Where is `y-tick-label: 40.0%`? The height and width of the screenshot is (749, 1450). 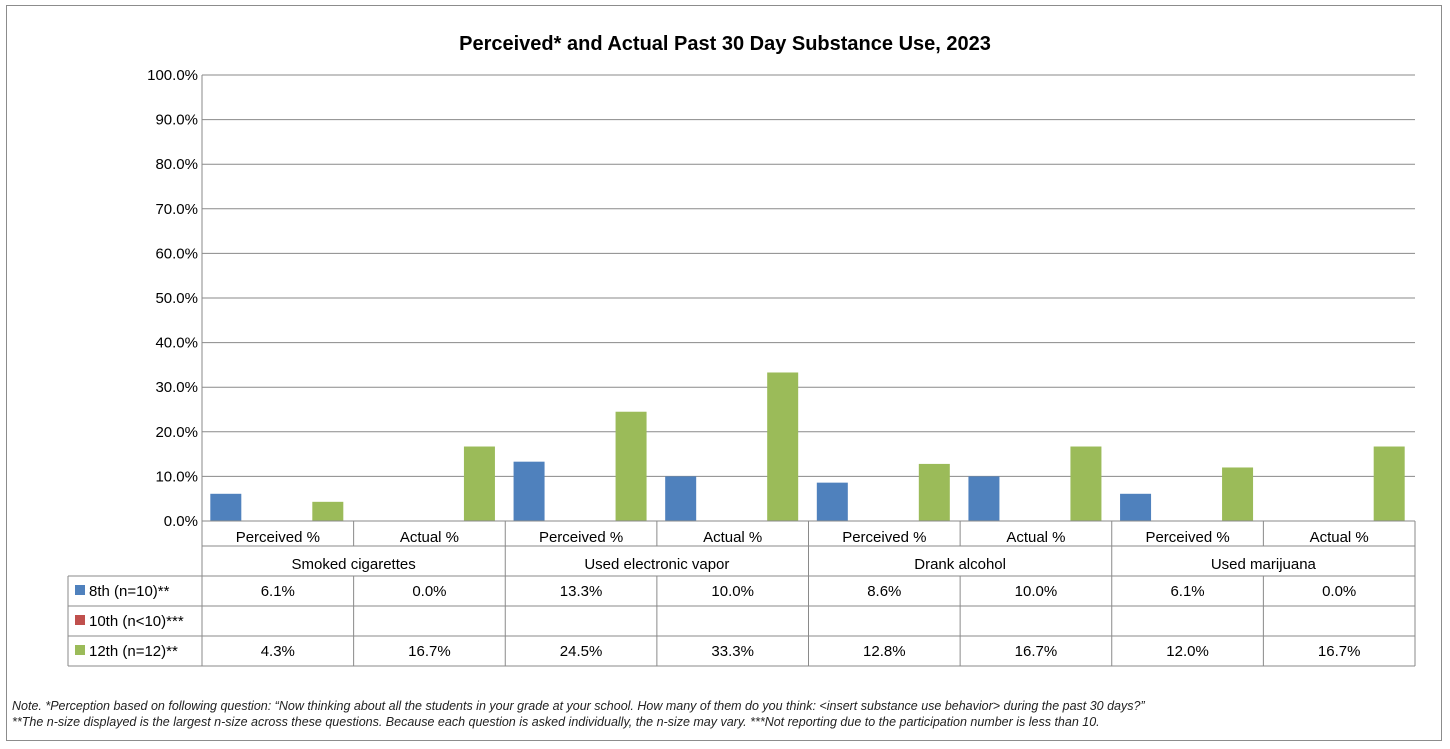 y-tick-label: 40.0% is located at coordinates (176, 343).